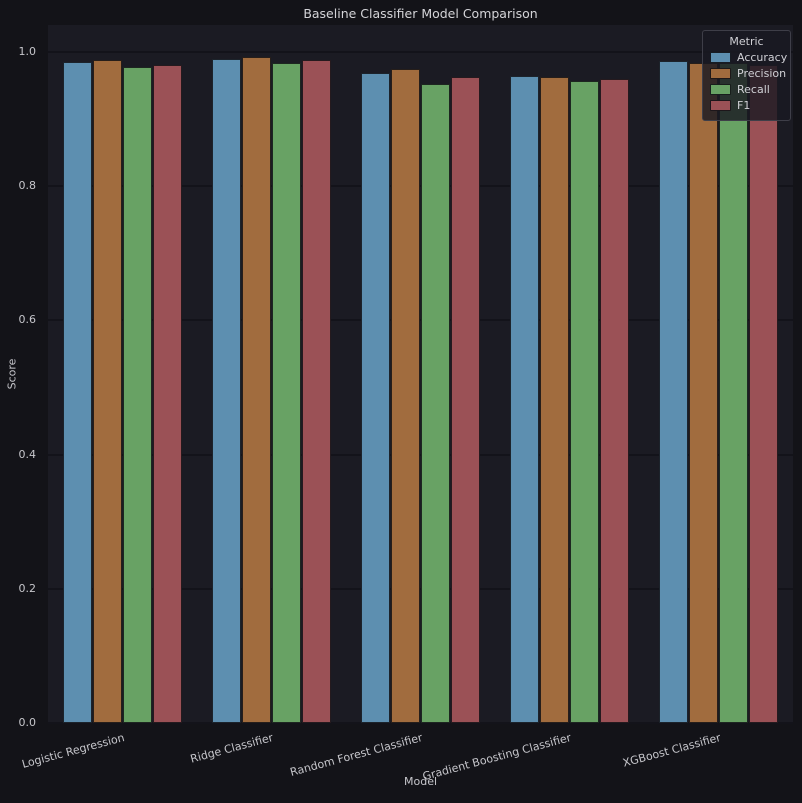 Image resolution: width=802 pixels, height=803 pixels. I want to click on x-tick-label: Random Forest Classifier, so click(356, 755).